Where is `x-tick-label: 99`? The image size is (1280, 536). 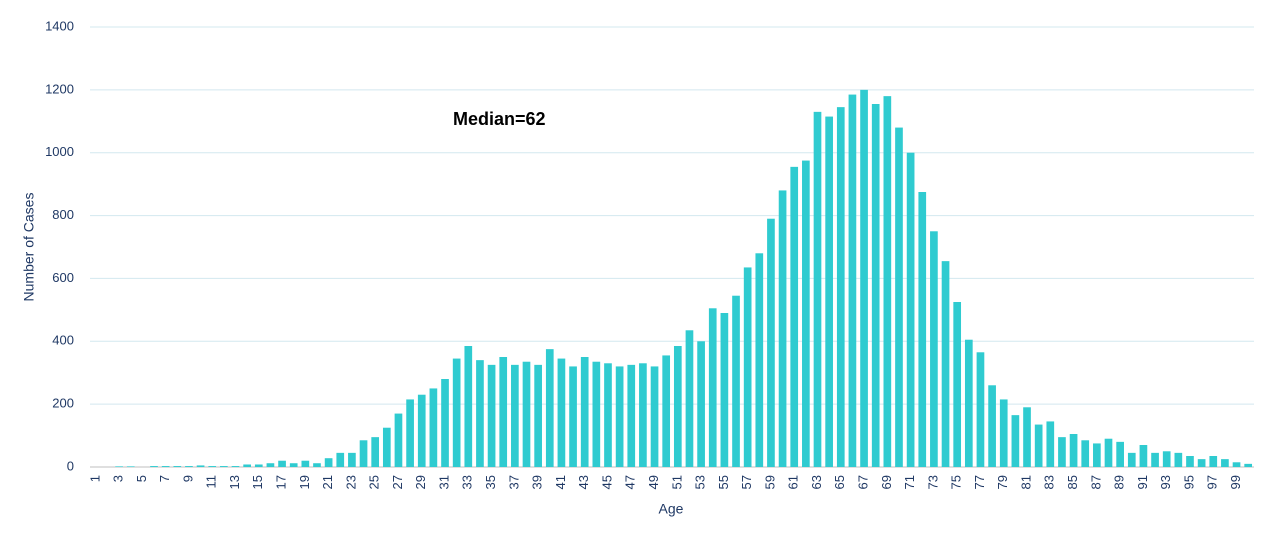
x-tick-label: 99 is located at coordinates (1235, 482).